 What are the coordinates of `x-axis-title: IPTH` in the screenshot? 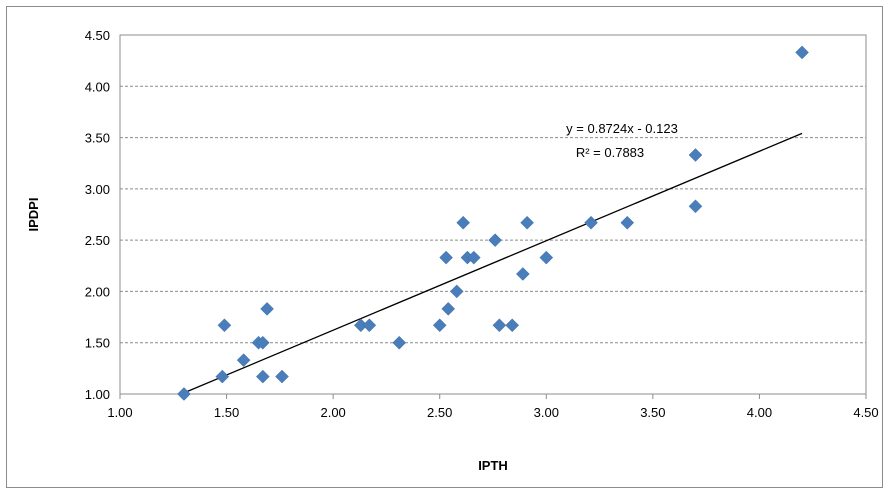 It's located at (493, 465).